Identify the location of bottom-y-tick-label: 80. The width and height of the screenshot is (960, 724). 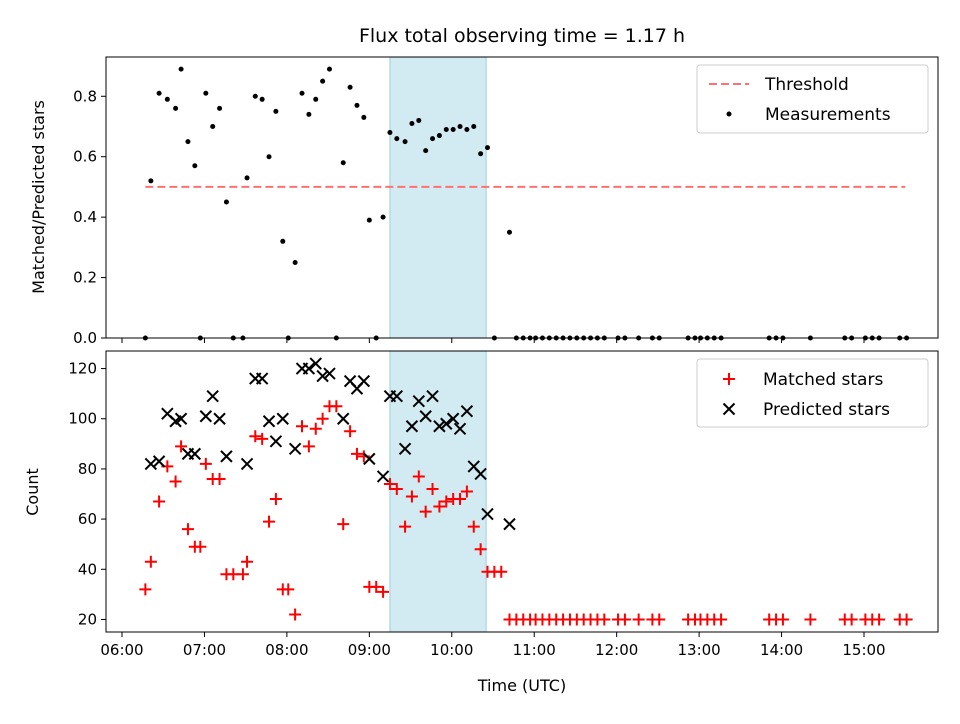
(87, 469).